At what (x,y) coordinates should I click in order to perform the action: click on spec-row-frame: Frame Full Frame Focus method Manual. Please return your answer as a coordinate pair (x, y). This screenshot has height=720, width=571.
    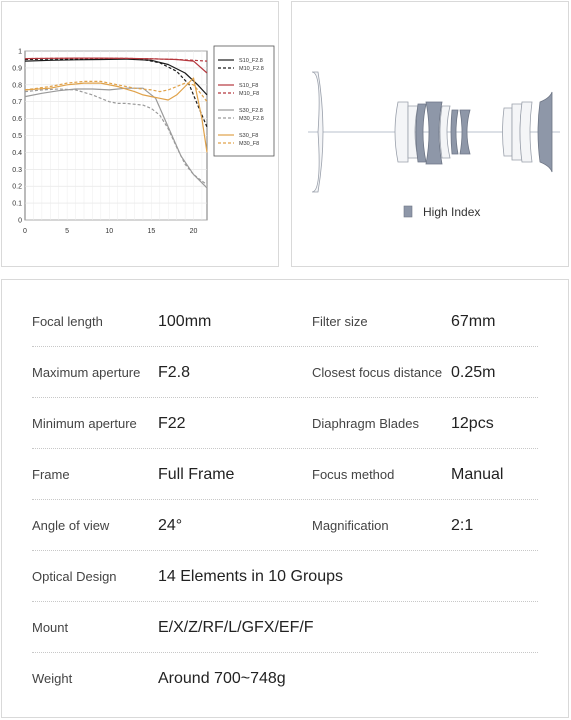
    Looking at the image, I should click on (285, 474).